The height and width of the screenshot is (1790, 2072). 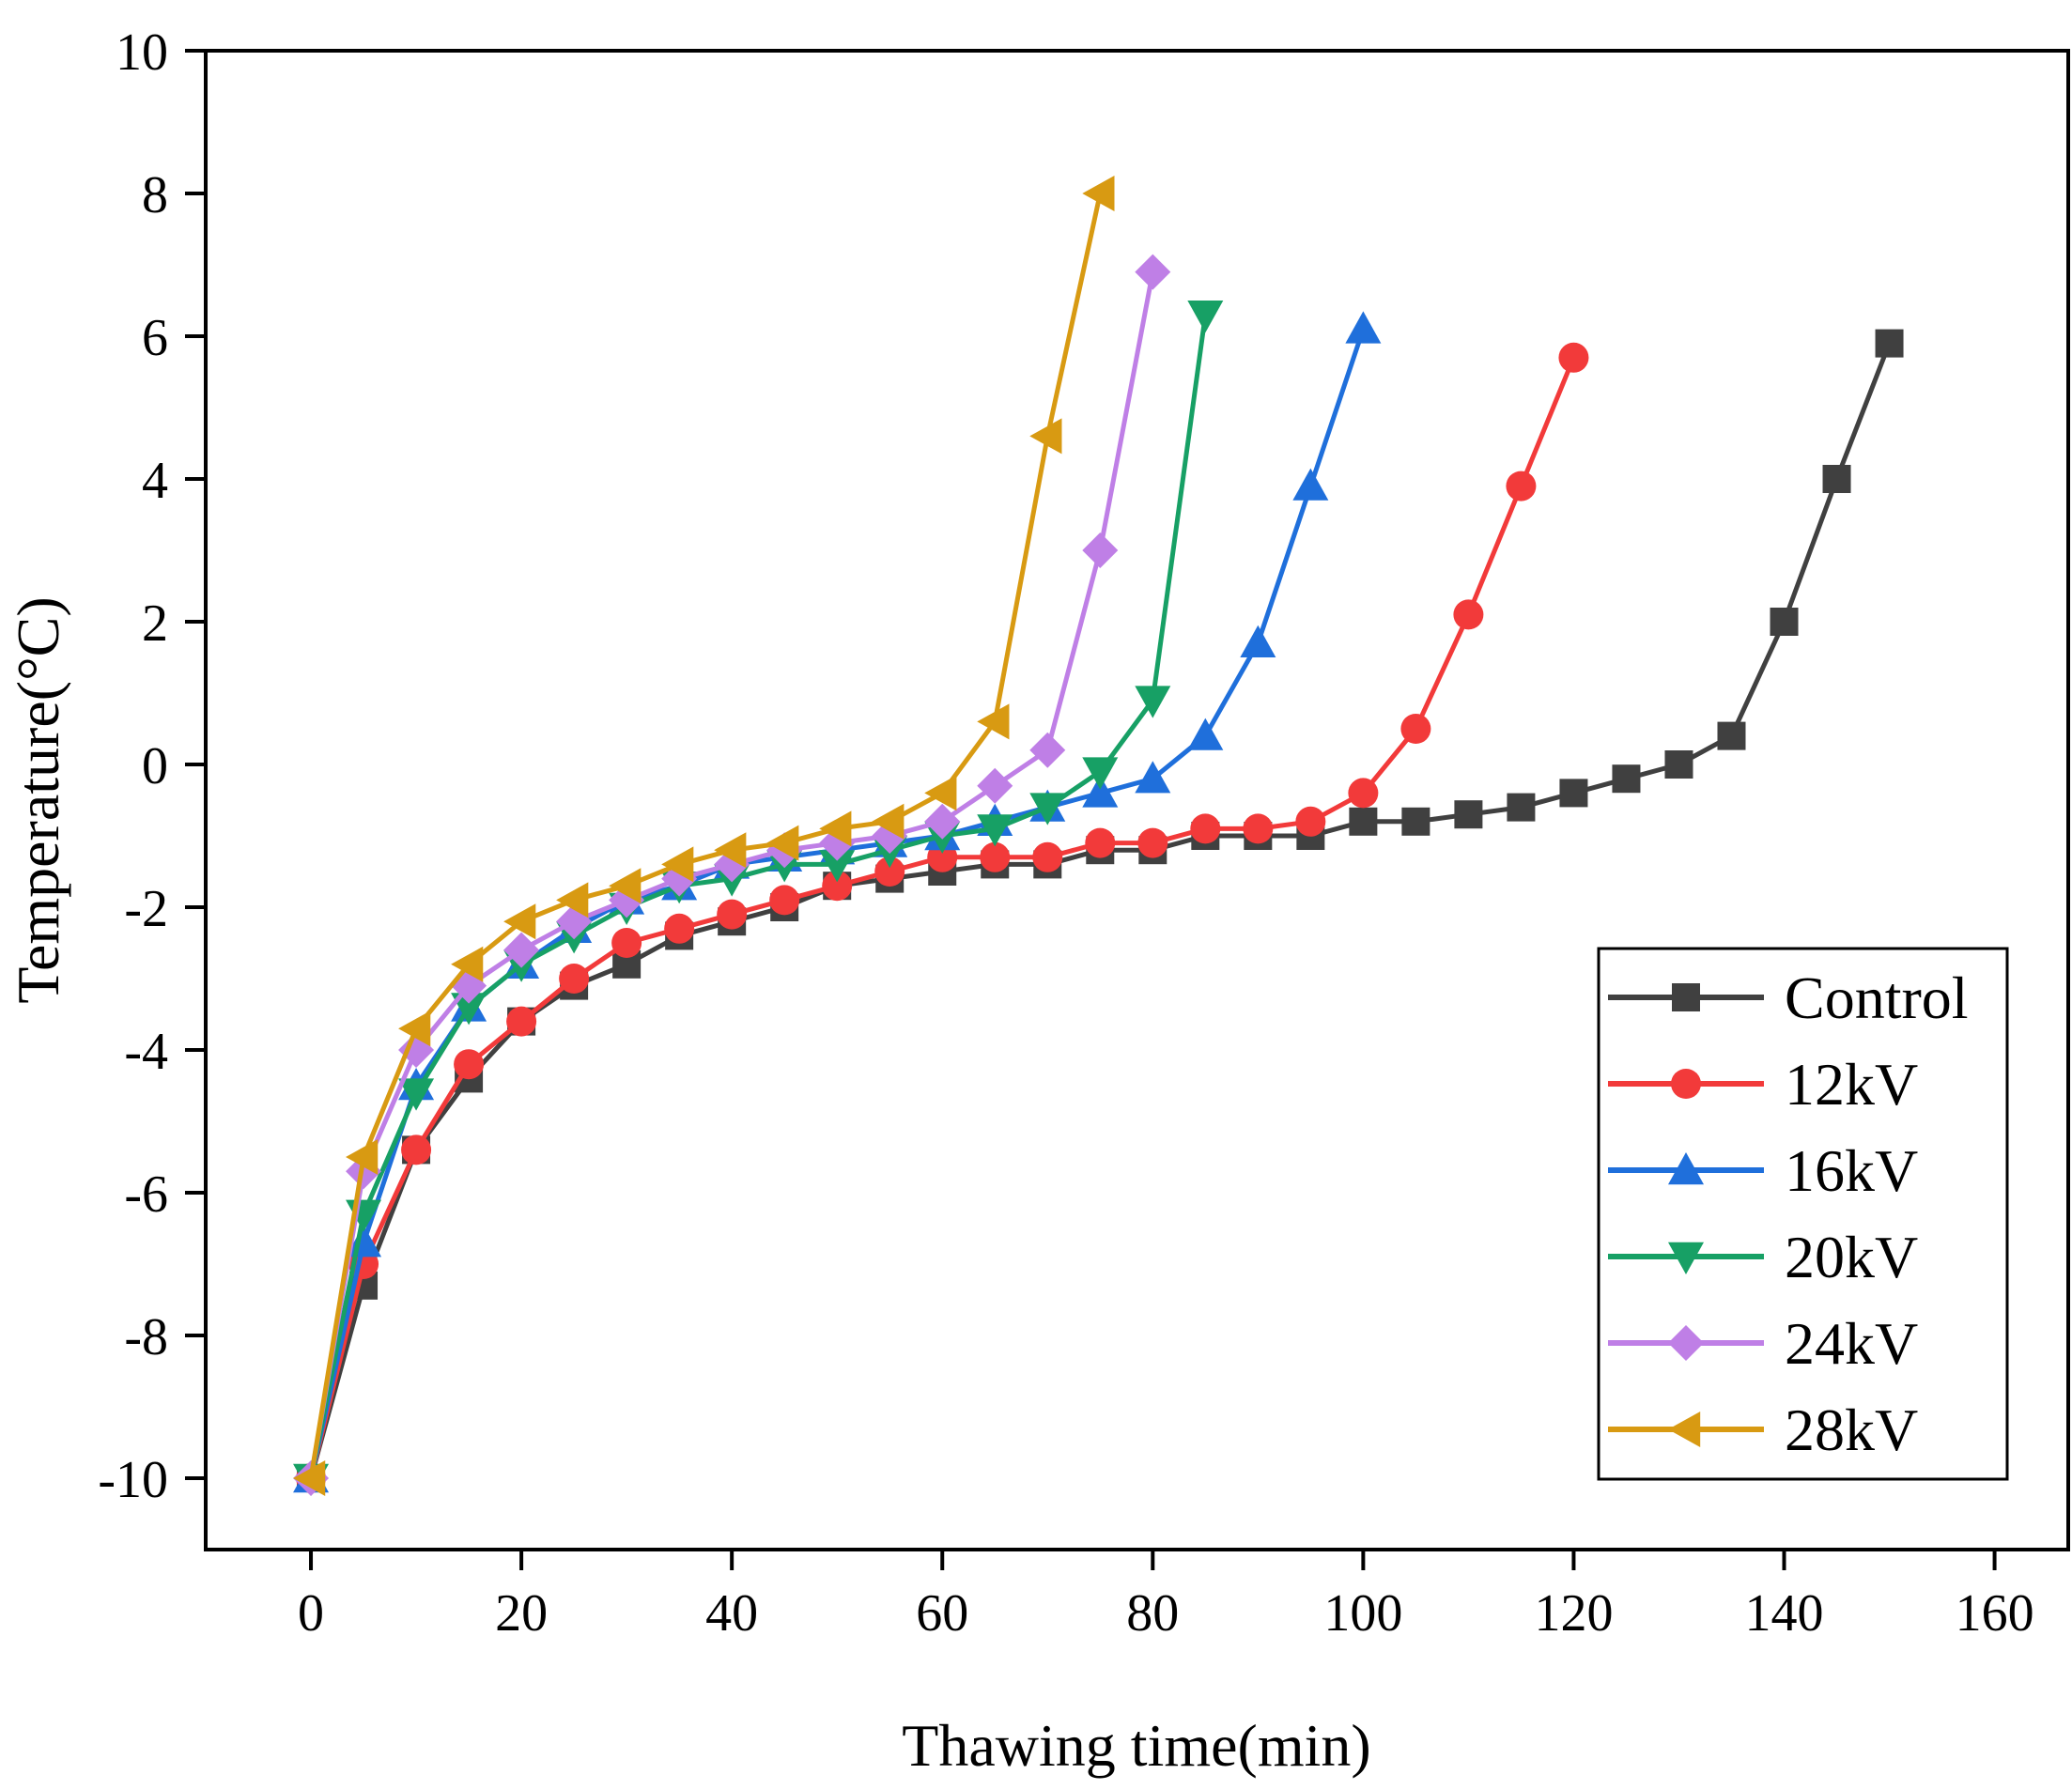 I want to click on y-tick-label: -2, so click(x=146, y=909).